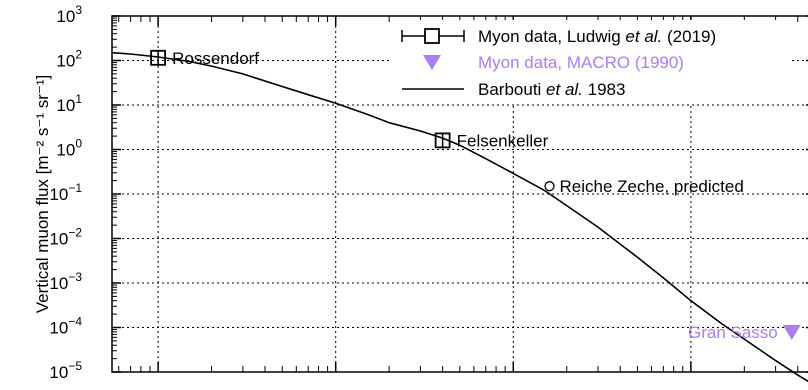 This screenshot has width=808, height=390. I want to click on y-tick-label: 10⁻², so click(65, 237).